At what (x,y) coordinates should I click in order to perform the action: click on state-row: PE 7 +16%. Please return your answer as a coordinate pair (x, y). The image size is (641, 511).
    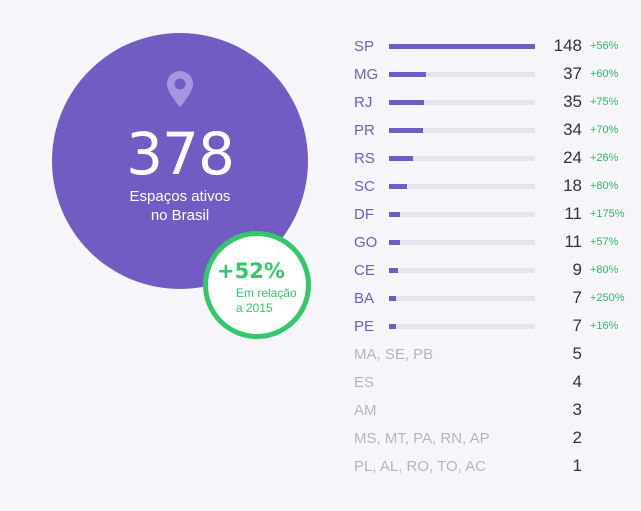
    Looking at the image, I should click on (320, 327).